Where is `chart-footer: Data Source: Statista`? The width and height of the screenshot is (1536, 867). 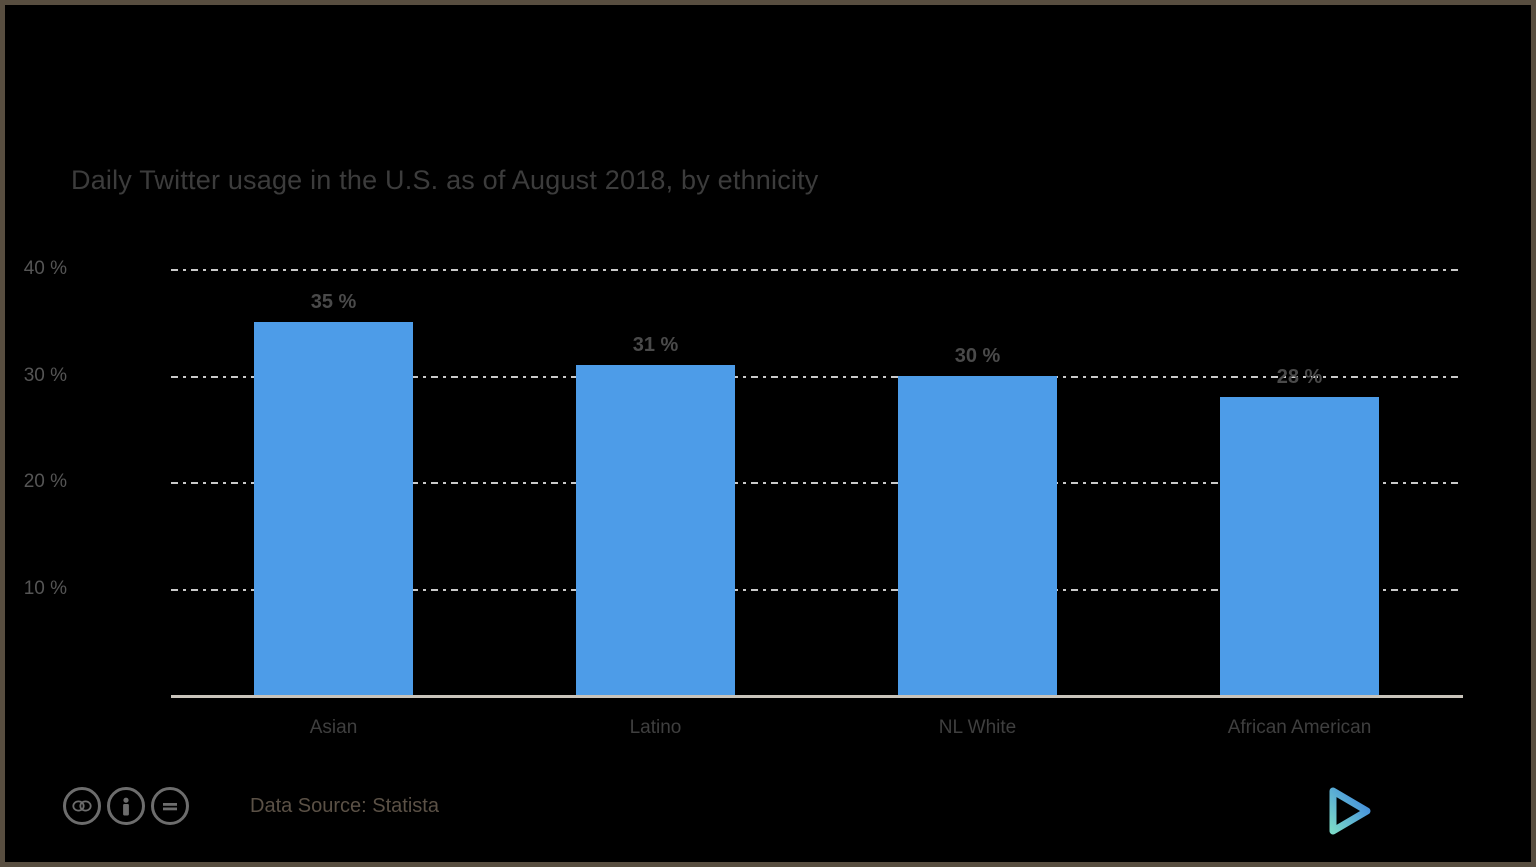
chart-footer: Data Source: Statista is located at coordinates (768, 810).